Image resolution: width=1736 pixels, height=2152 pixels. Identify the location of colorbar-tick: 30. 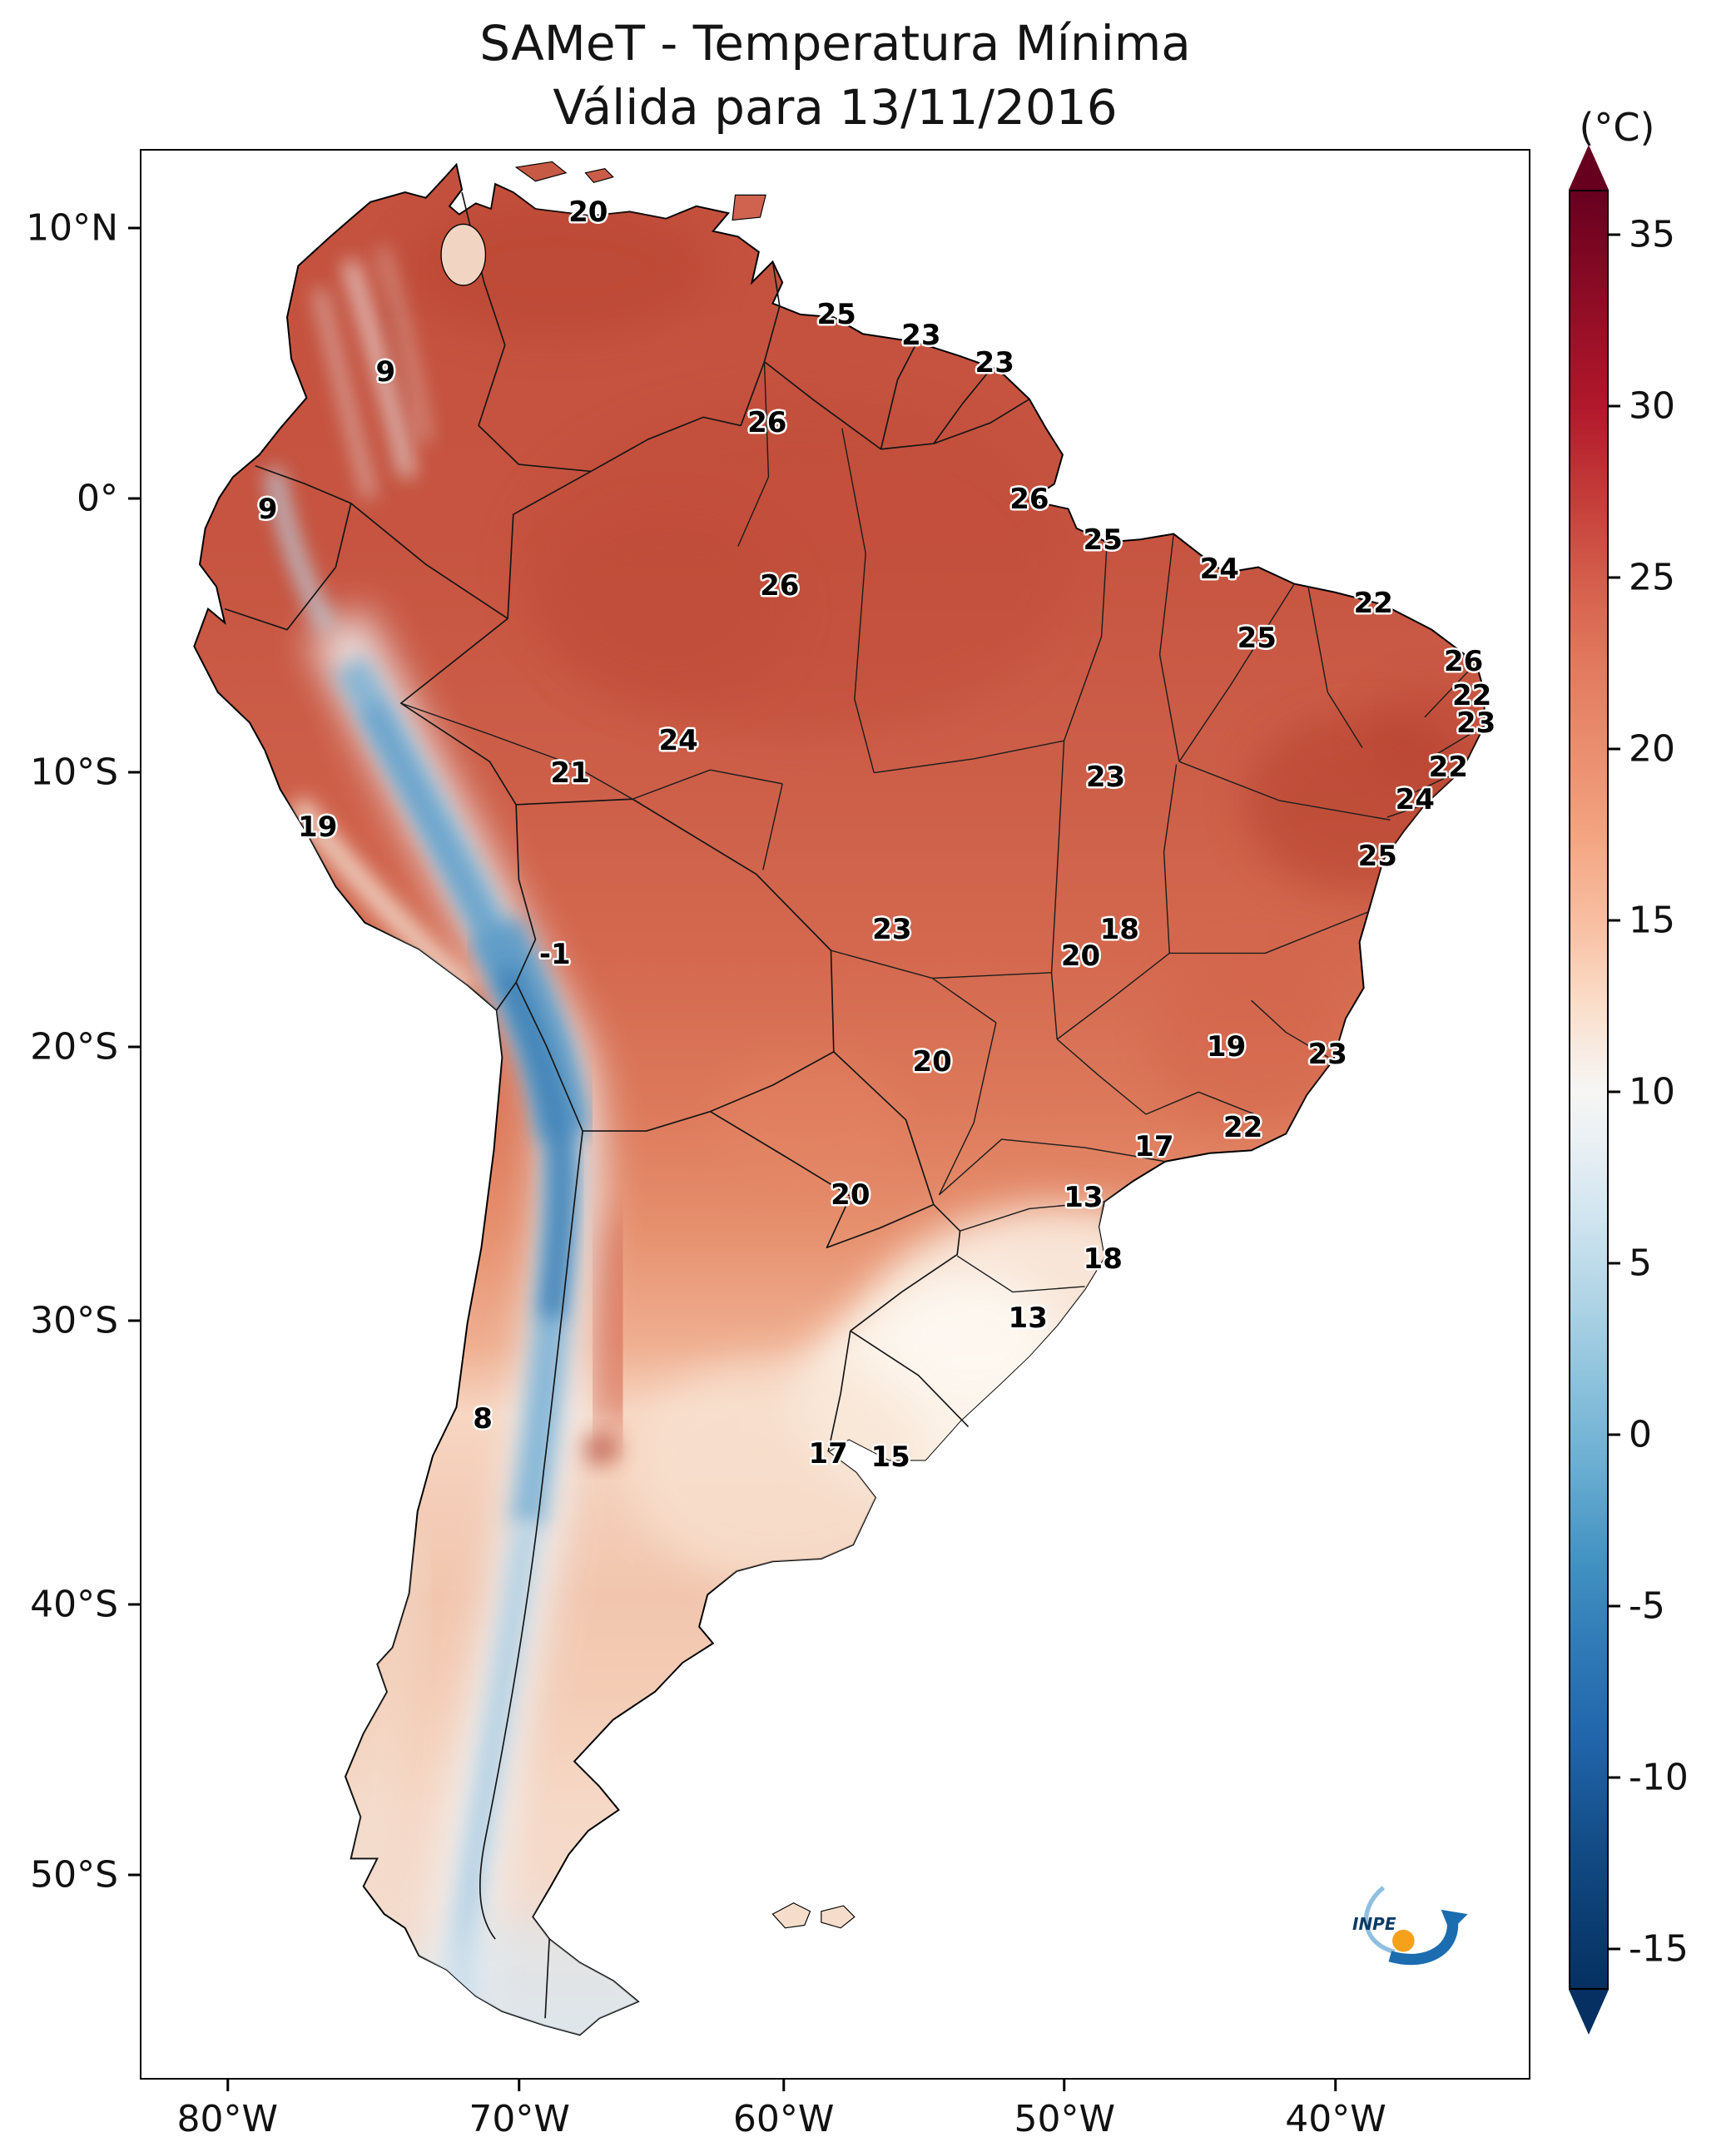
(1642, 405).